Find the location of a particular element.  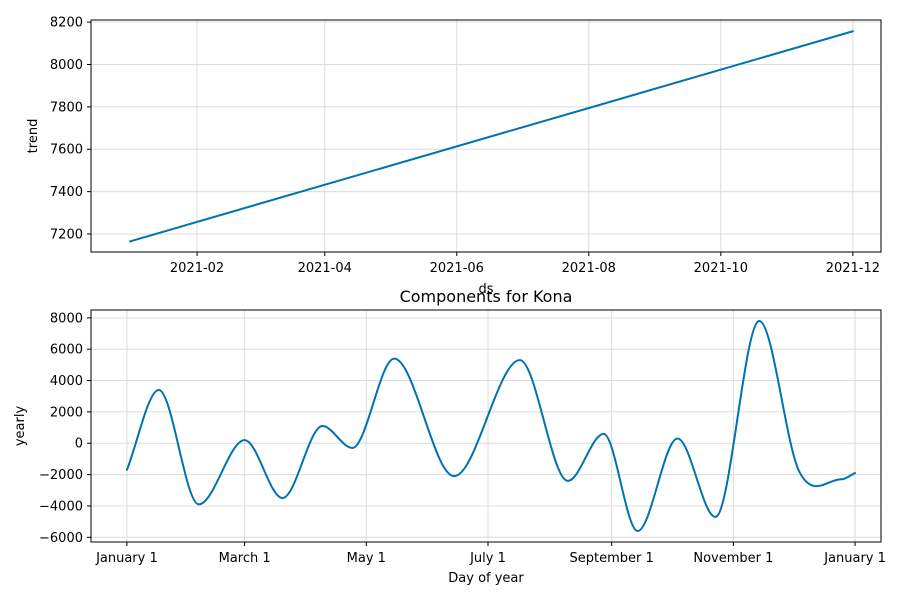

yearly-x-tick-label: March 1 is located at coordinates (245, 558).